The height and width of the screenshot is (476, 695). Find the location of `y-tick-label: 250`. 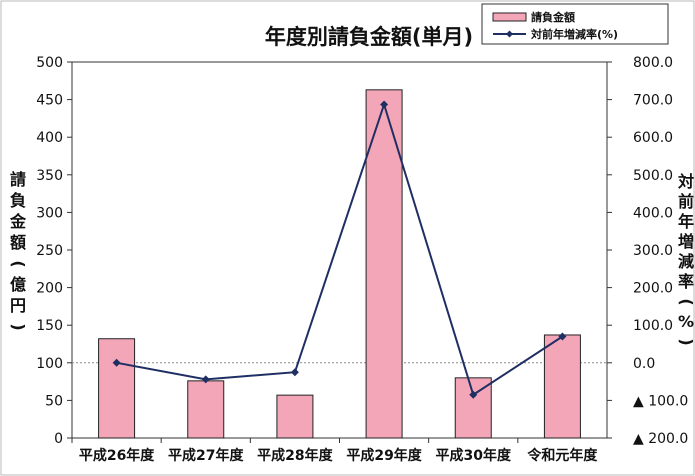

y-tick-label: 250 is located at coordinates (49, 251).